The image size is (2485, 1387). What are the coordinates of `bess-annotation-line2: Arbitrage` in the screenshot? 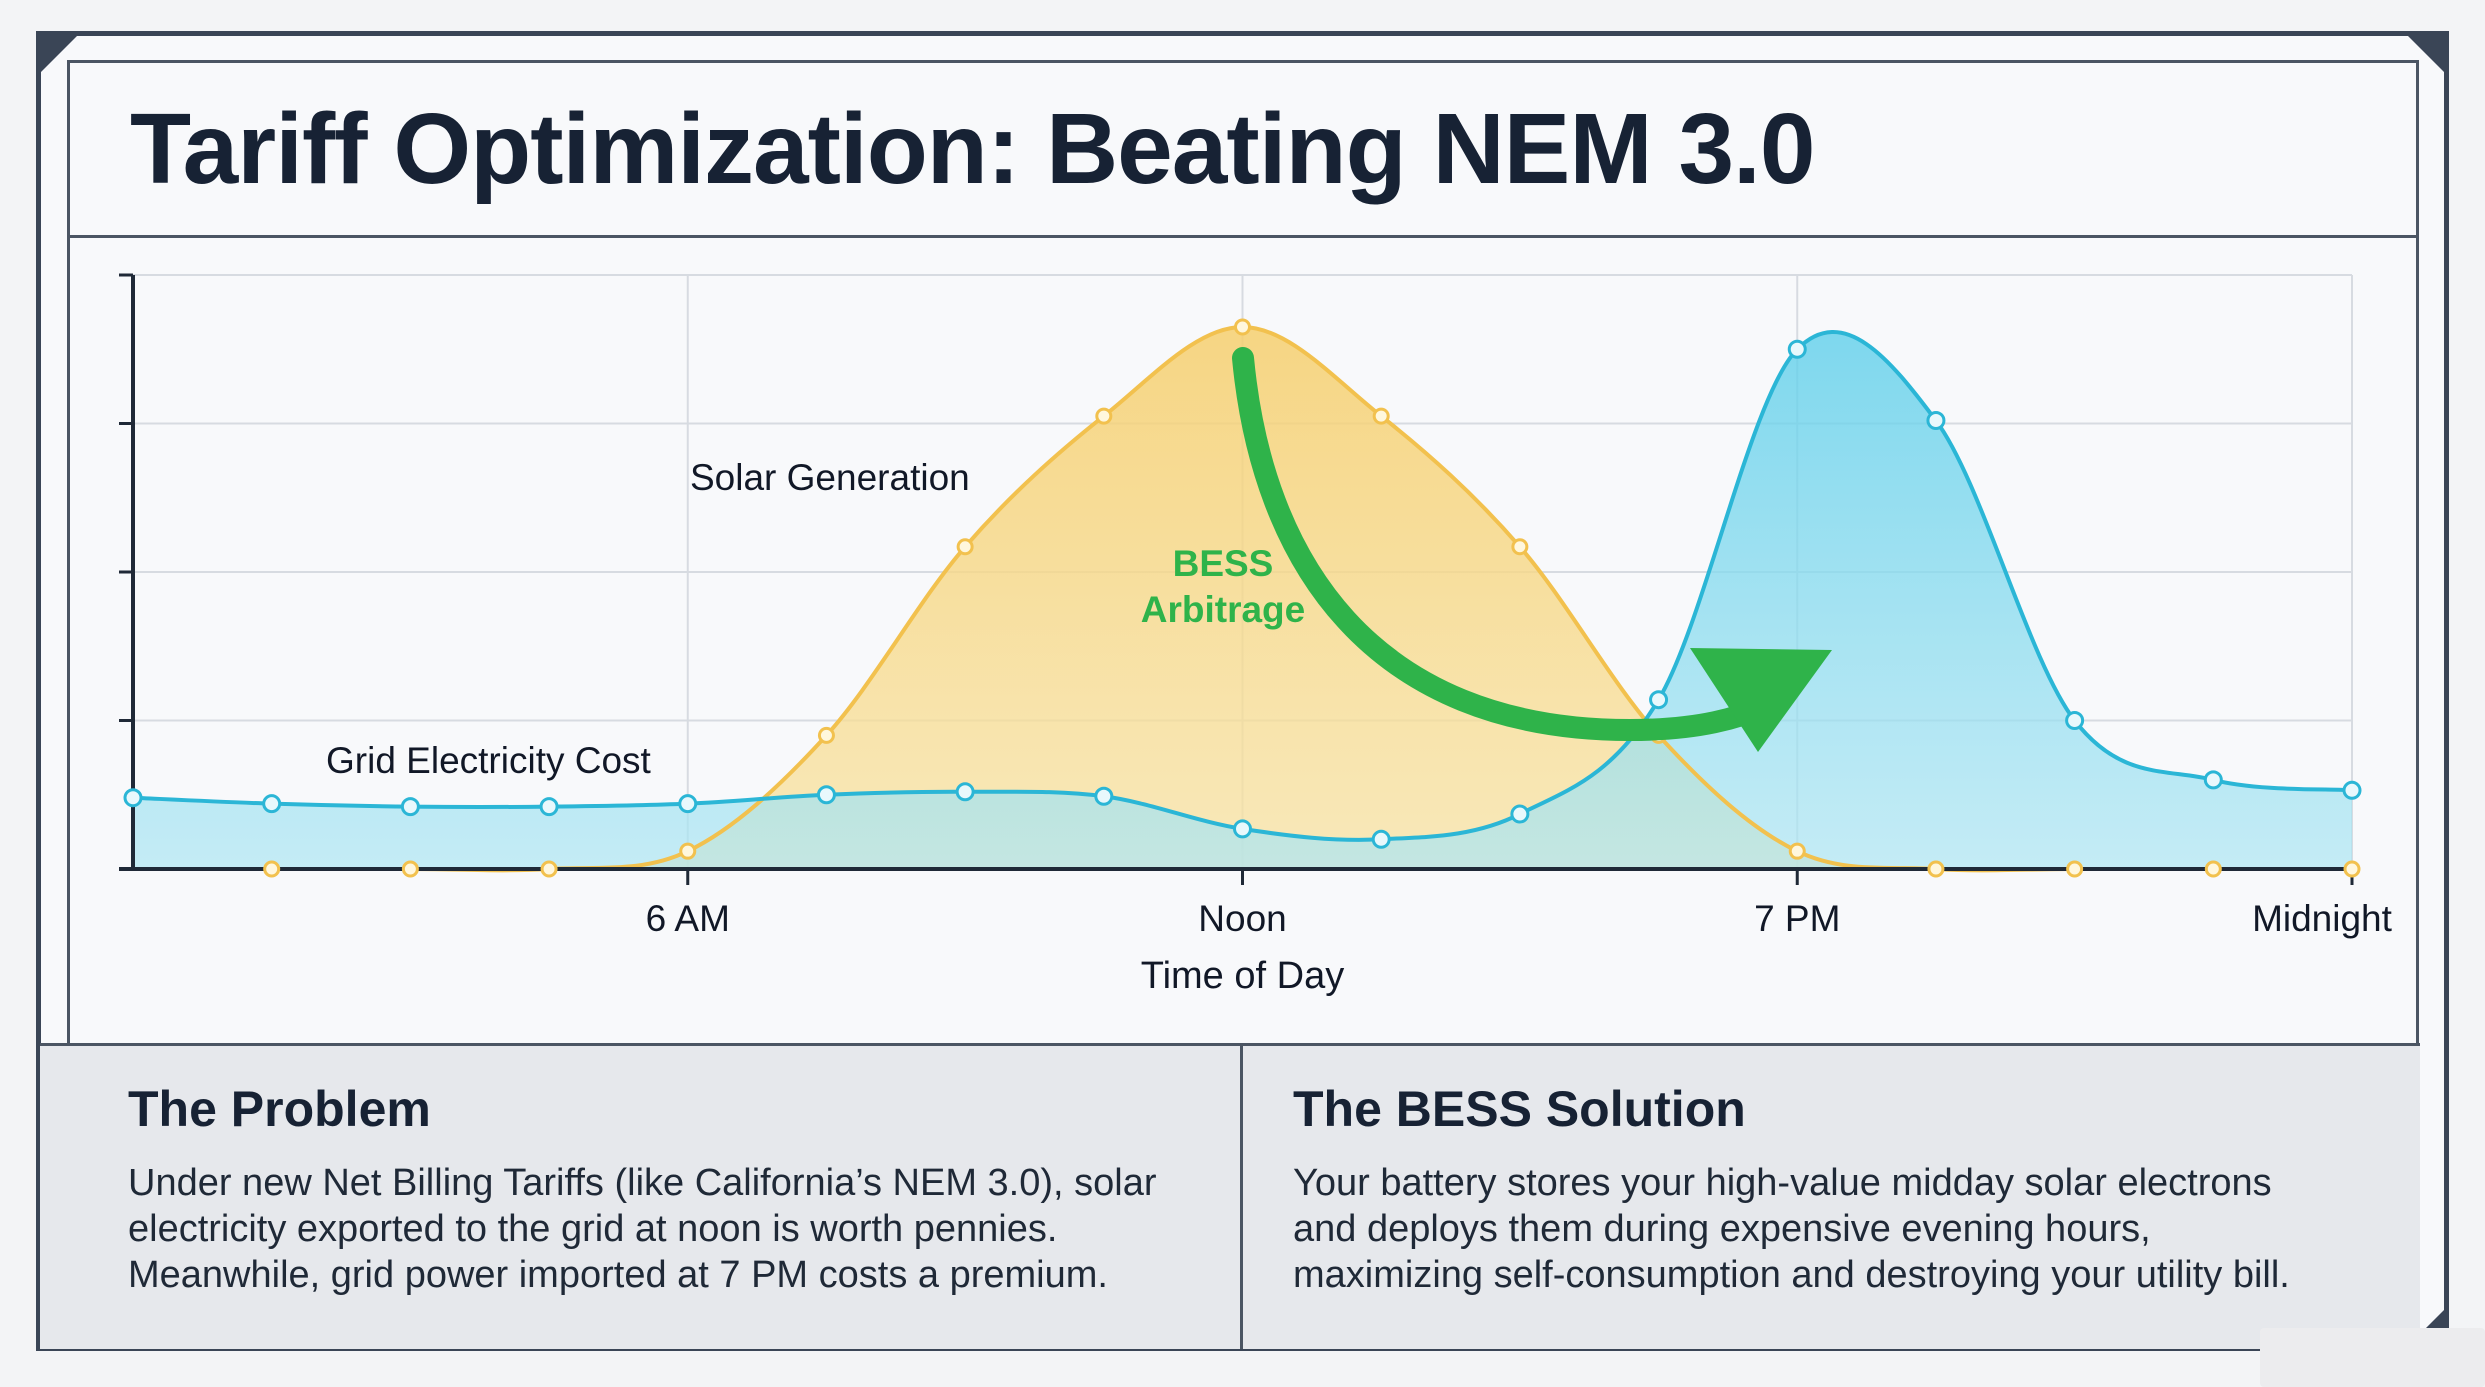 It's located at (1223, 609).